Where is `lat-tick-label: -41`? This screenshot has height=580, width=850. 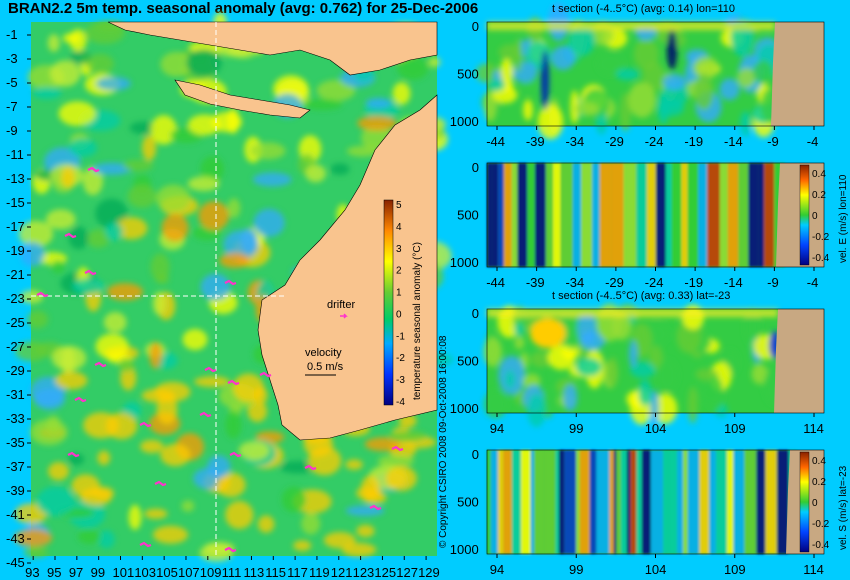 lat-tick-label: -41 is located at coordinates (15, 514).